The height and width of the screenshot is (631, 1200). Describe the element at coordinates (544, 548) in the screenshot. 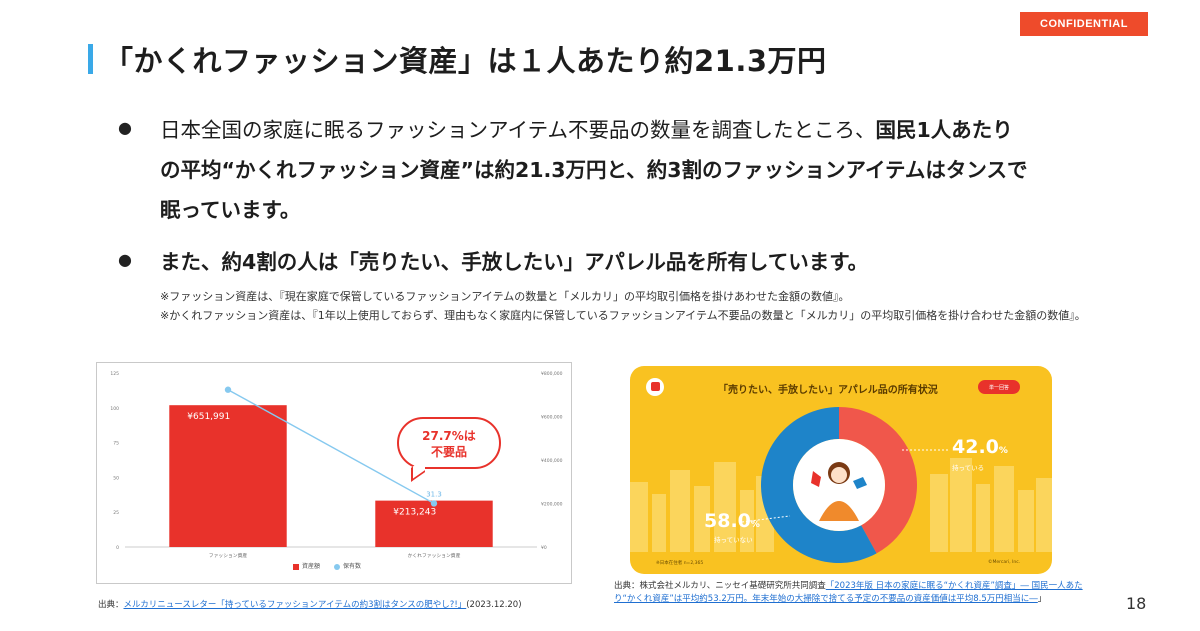

I see `y-tick-right: ¥0` at that location.